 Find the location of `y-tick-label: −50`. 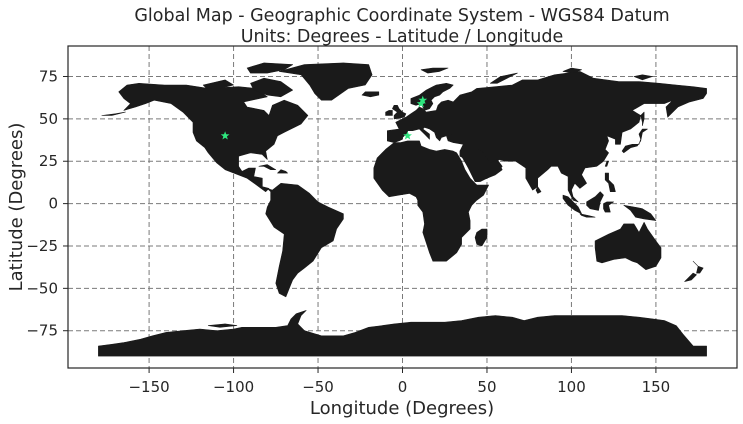

y-tick-label: −50 is located at coordinates (42, 288).